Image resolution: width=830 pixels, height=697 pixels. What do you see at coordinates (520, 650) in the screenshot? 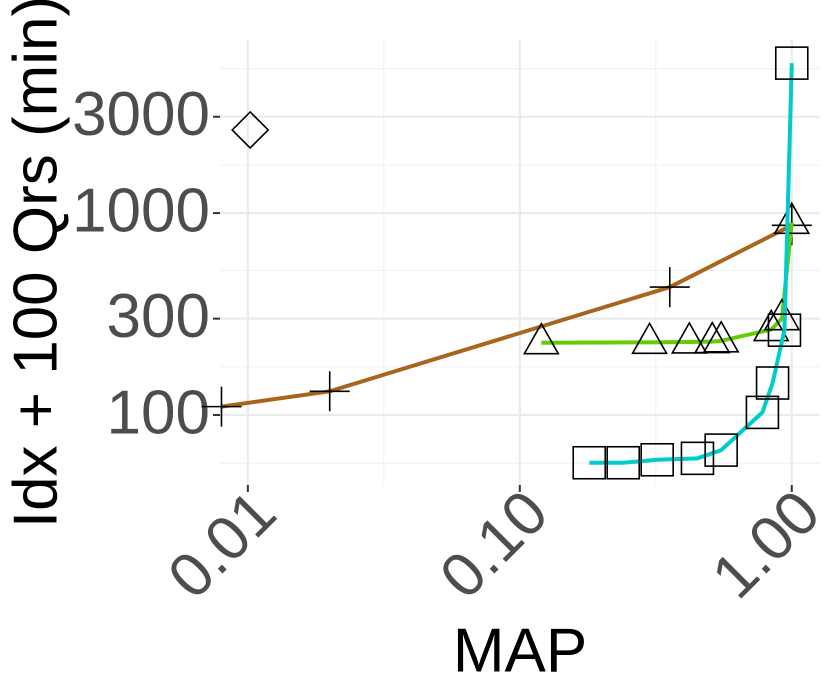
I see `x-axis-title: MAP` at bounding box center [520, 650].